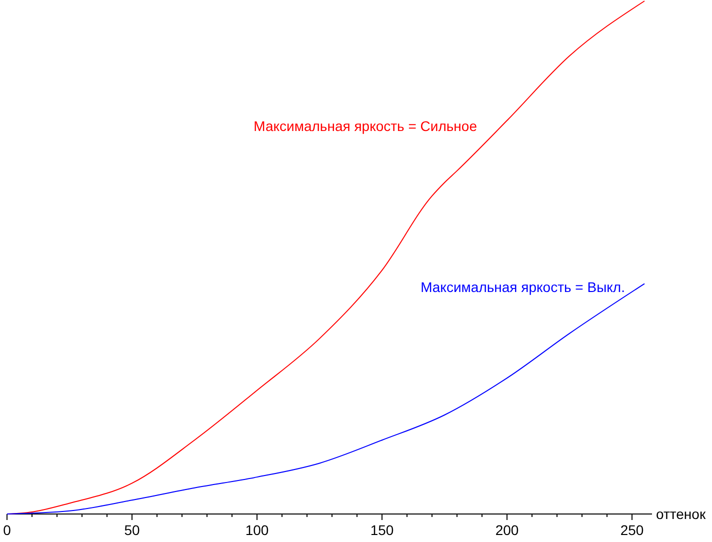 Image resolution: width=712 pixels, height=542 pixels. Describe the element at coordinates (522, 287) in the screenshot. I see `series-label: Максимальная яркость = Выкл.` at that location.